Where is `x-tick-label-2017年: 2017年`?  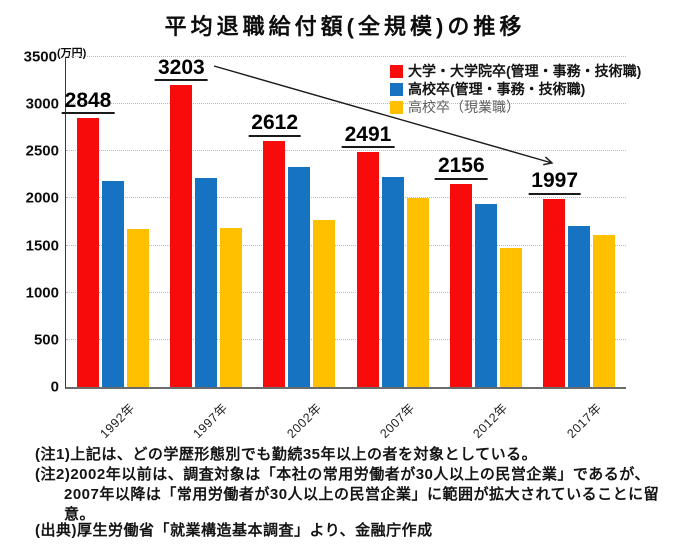 x-tick-label-2017年: 2017年 is located at coordinates (584, 421).